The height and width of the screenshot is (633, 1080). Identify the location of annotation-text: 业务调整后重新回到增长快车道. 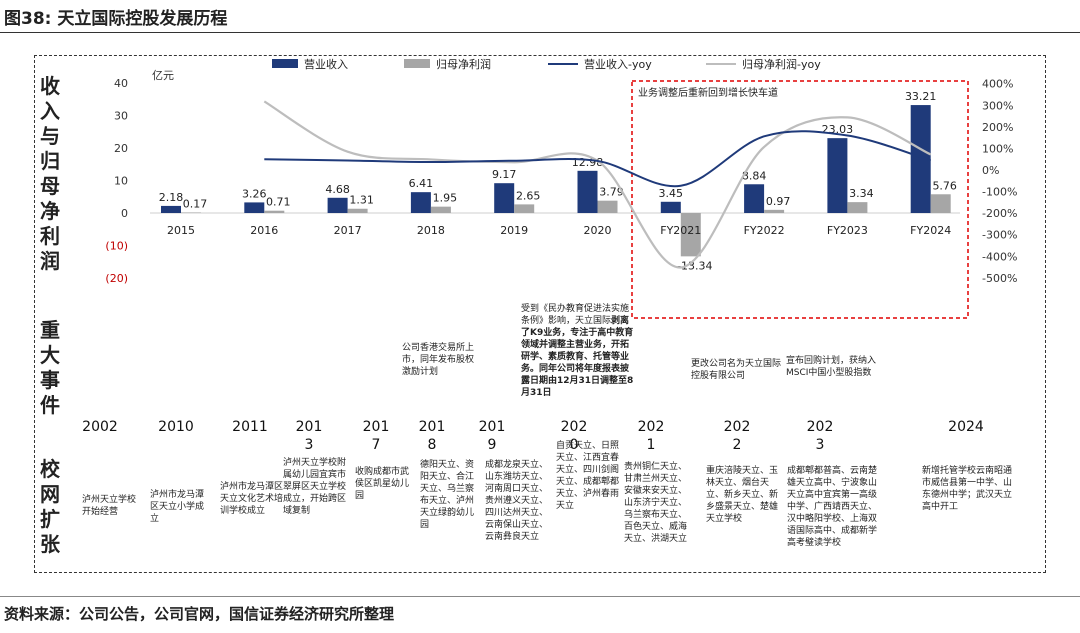
(708, 92).